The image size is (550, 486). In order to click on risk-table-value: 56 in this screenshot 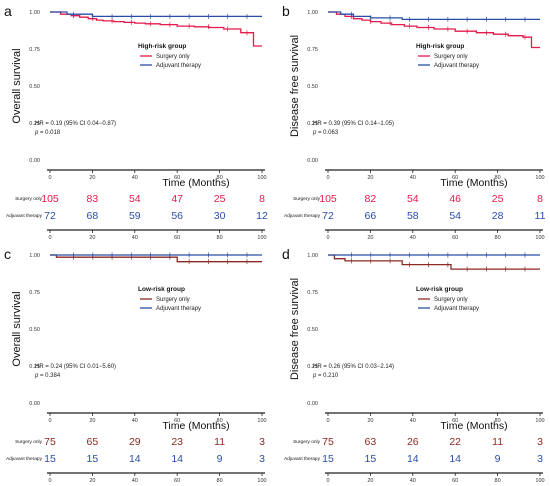, I will do `click(177, 216)`.